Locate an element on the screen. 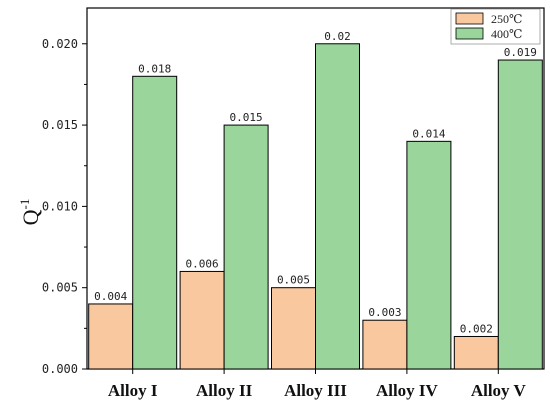 Image resolution: width=550 pixels, height=411 pixels. x-tick-label: Alloy IV is located at coordinates (407, 390).